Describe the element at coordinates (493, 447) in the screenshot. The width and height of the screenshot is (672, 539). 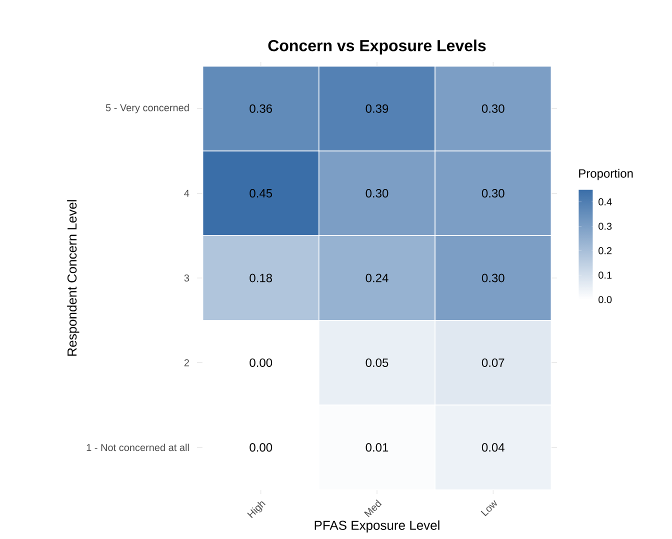
I see `data-label: 0.04` at that location.